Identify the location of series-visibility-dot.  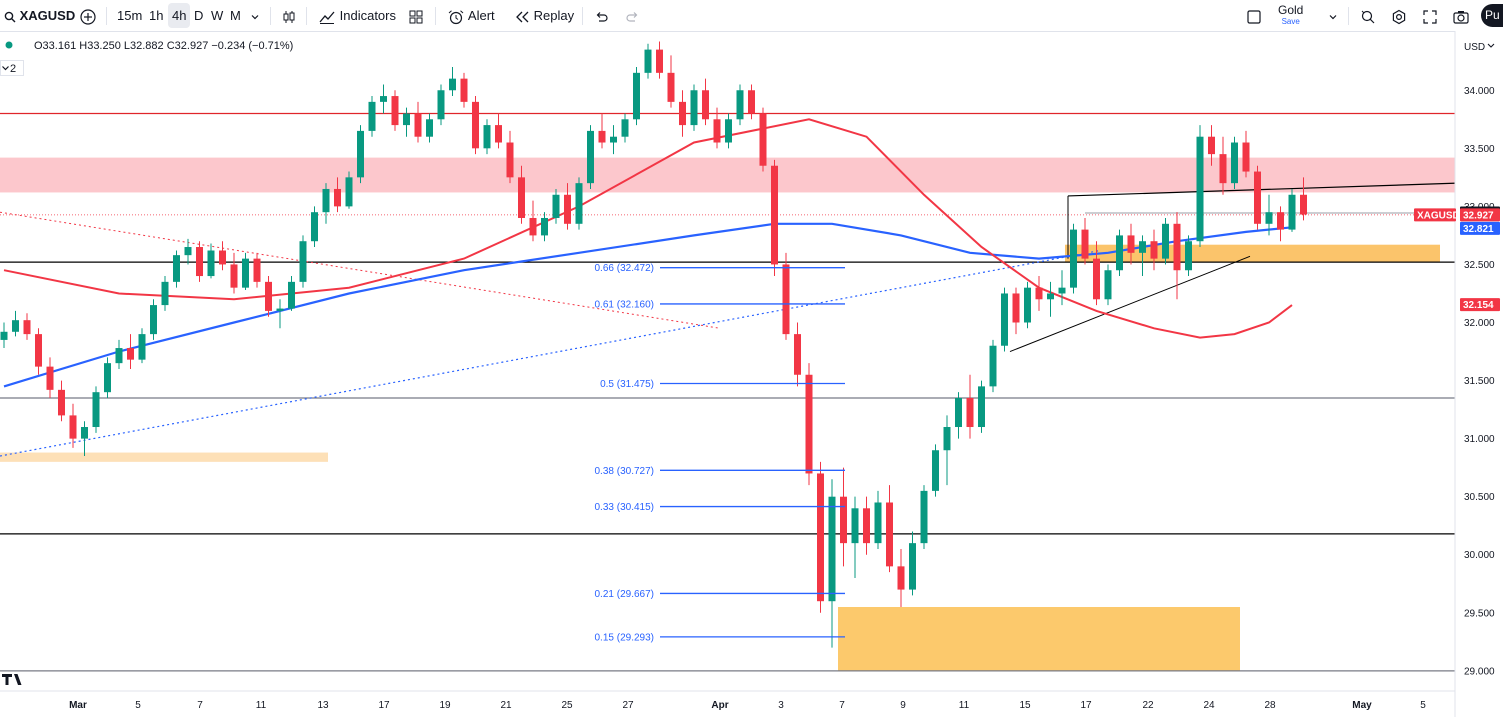
(15, 47).